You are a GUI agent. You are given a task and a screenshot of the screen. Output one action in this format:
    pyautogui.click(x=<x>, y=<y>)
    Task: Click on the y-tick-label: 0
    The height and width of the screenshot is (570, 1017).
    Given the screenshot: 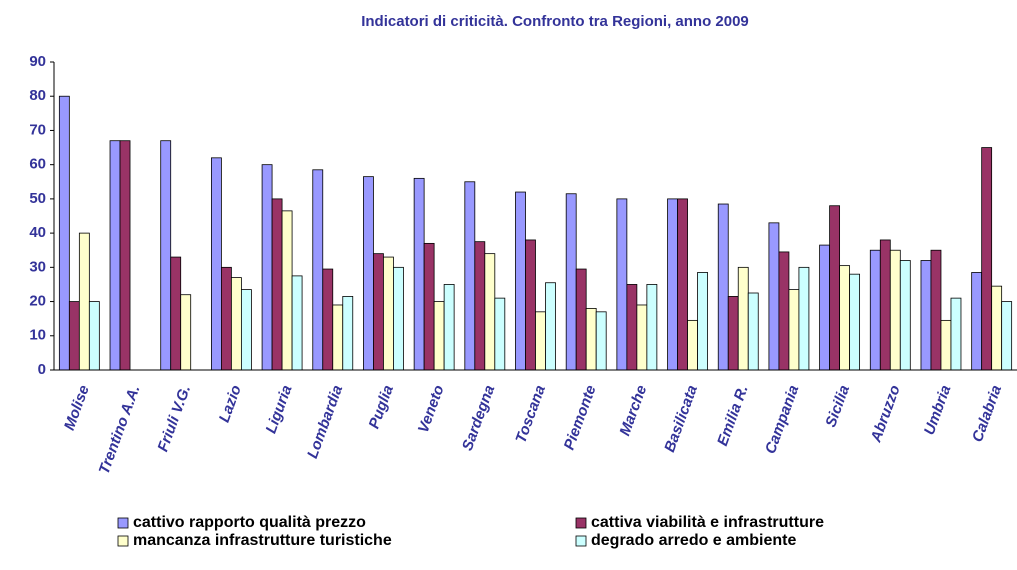 What is the action you would take?
    pyautogui.click(x=42, y=369)
    